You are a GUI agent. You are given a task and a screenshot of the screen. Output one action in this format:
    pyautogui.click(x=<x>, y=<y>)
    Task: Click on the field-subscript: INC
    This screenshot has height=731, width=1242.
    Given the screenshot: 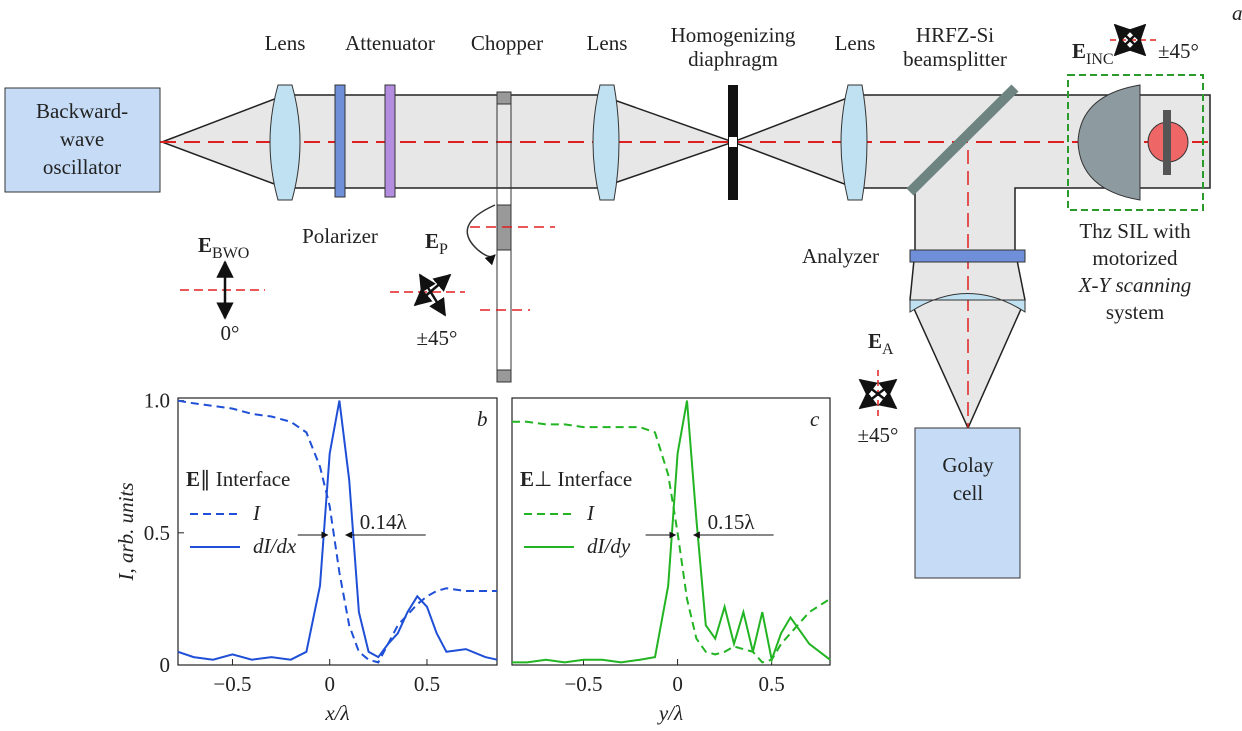 What is the action you would take?
    pyautogui.click(x=1100, y=59)
    